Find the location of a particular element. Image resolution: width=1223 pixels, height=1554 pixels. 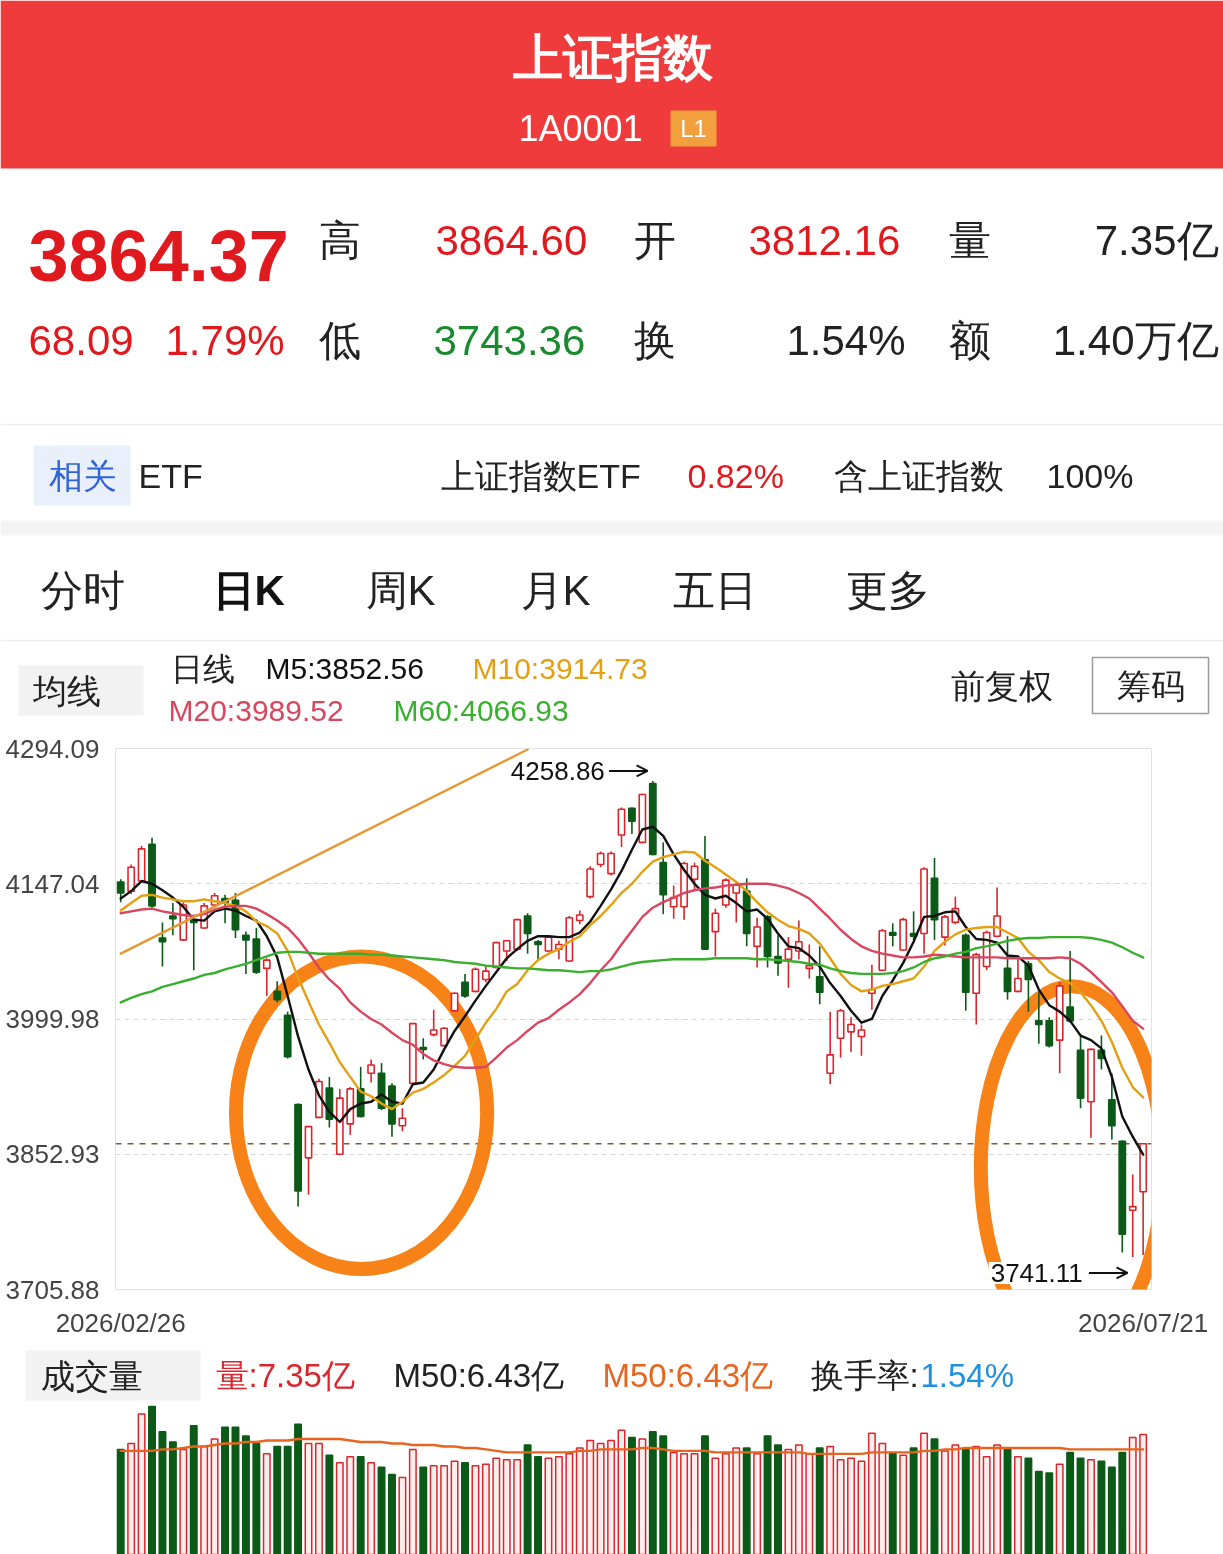

text: 换 is located at coordinates (654, 340).